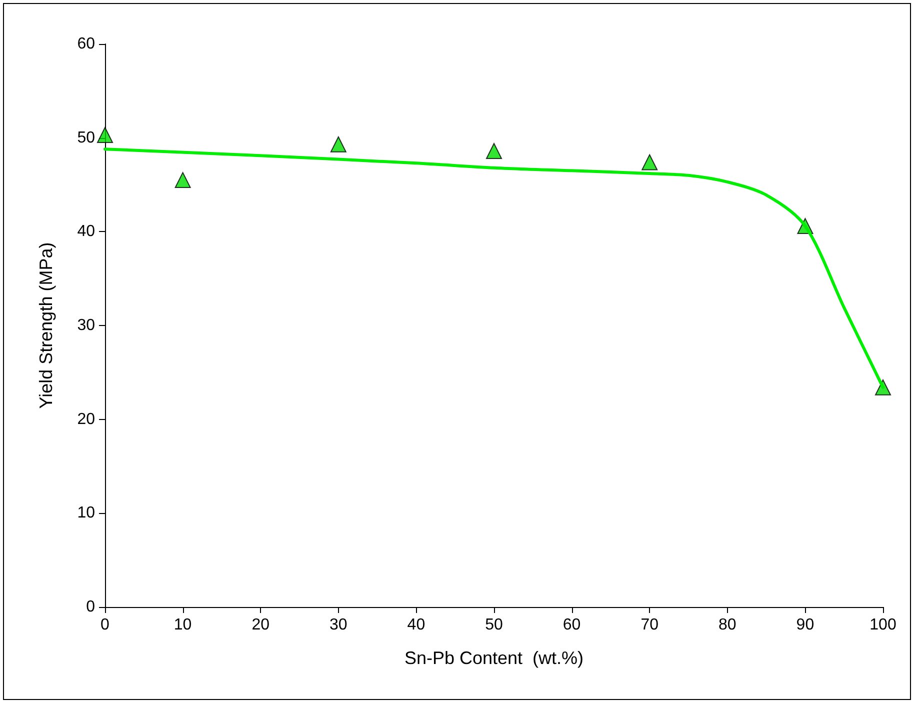  I want to click on y-tick-label: 30, so click(86, 325).